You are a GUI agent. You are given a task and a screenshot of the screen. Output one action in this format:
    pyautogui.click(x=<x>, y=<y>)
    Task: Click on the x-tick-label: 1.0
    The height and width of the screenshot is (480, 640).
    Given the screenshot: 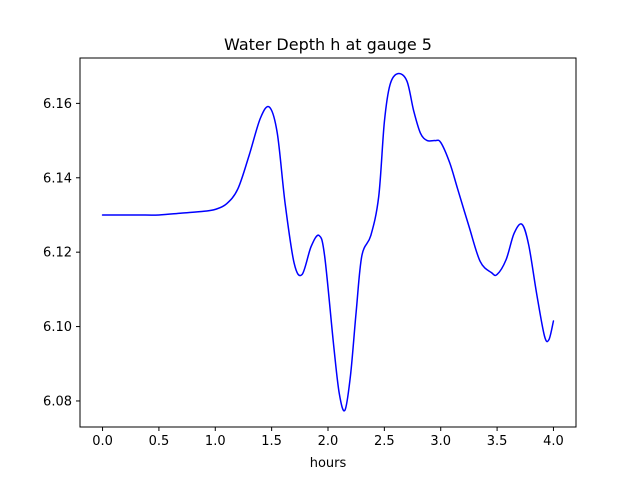 What is the action you would take?
    pyautogui.click(x=215, y=441)
    